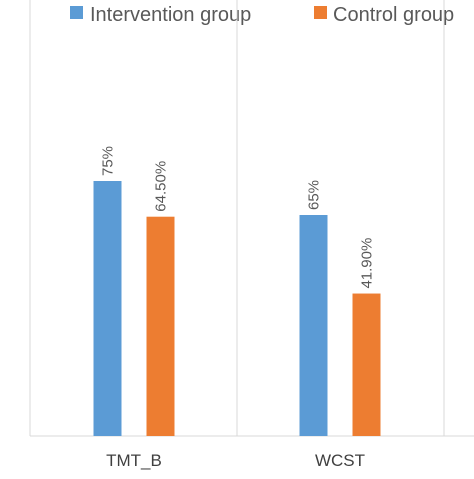  What do you see at coordinates (367, 263) in the screenshot?
I see `data-label-wcst-series-1: 41.90%` at bounding box center [367, 263].